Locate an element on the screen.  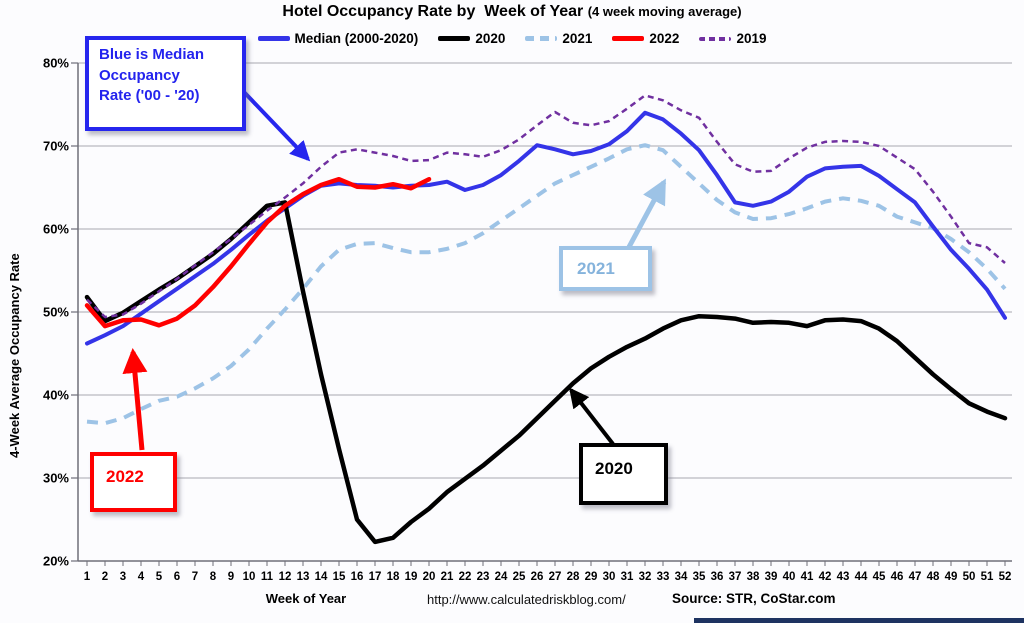
x-tick-label: 51 is located at coordinates (987, 577).